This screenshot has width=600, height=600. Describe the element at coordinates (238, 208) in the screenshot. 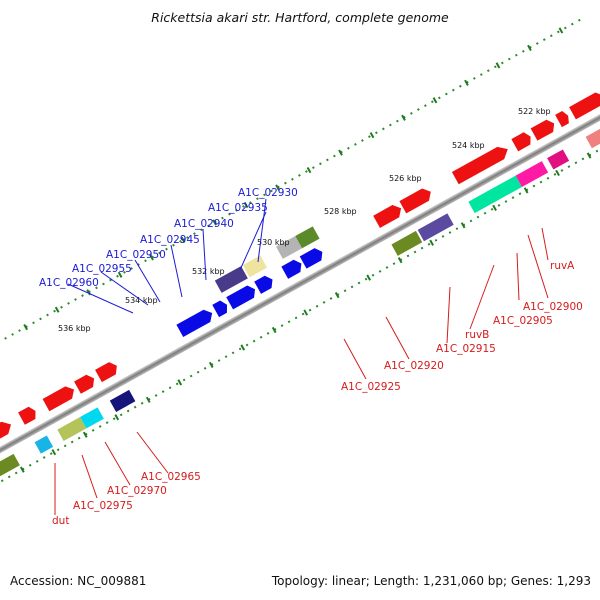

I see `gene-label: A1C_02935` at that location.